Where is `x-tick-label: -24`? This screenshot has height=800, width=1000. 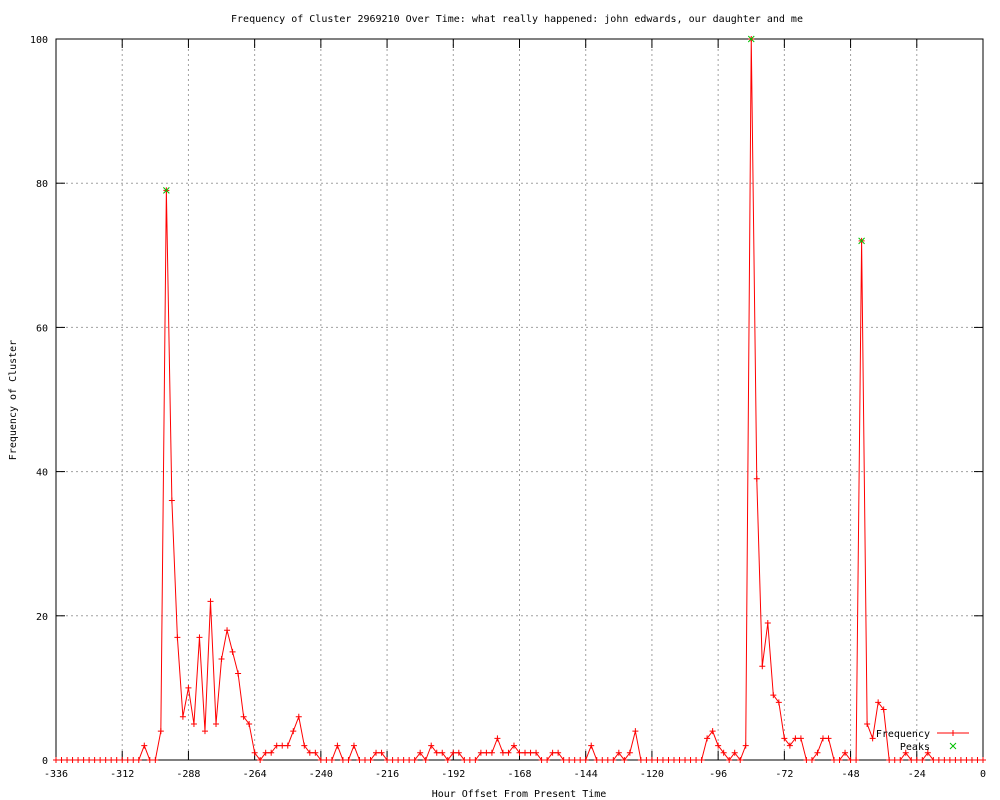
x-tick-label: -24 is located at coordinates (917, 774).